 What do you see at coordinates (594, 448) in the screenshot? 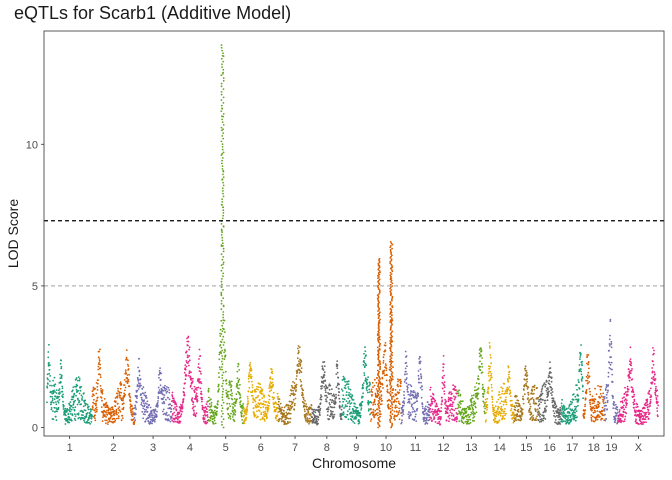
I see `x-tick-label: 18` at bounding box center [594, 448].